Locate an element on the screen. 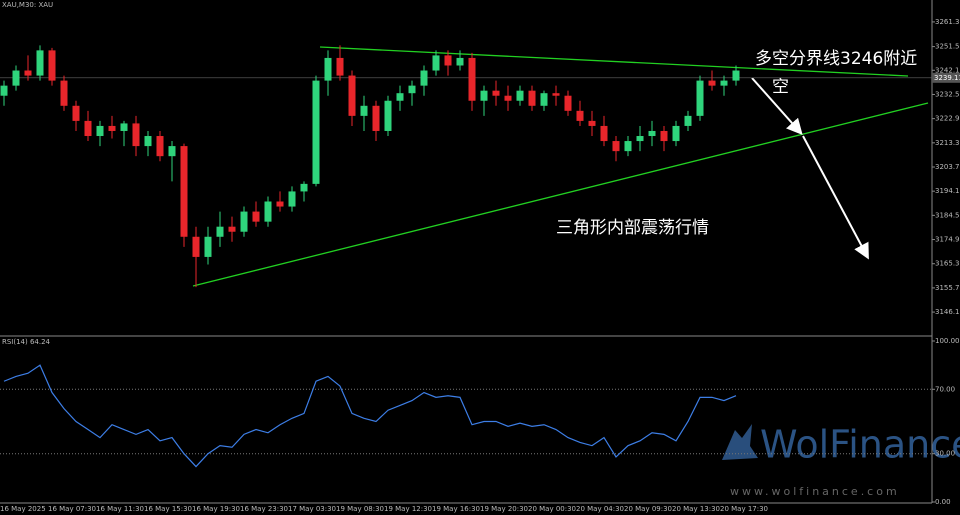  rsi-title: RSI(14) 64.24 is located at coordinates (26, 342).